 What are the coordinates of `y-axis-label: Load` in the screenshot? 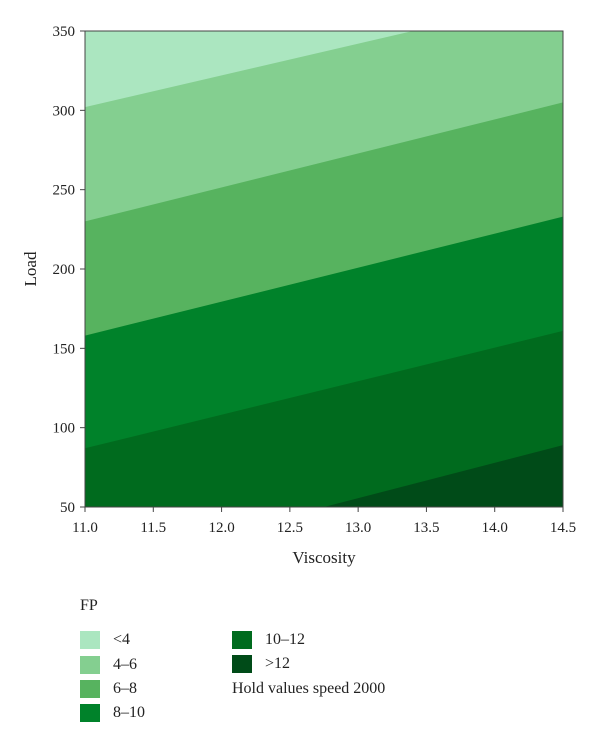 It's located at (30, 268).